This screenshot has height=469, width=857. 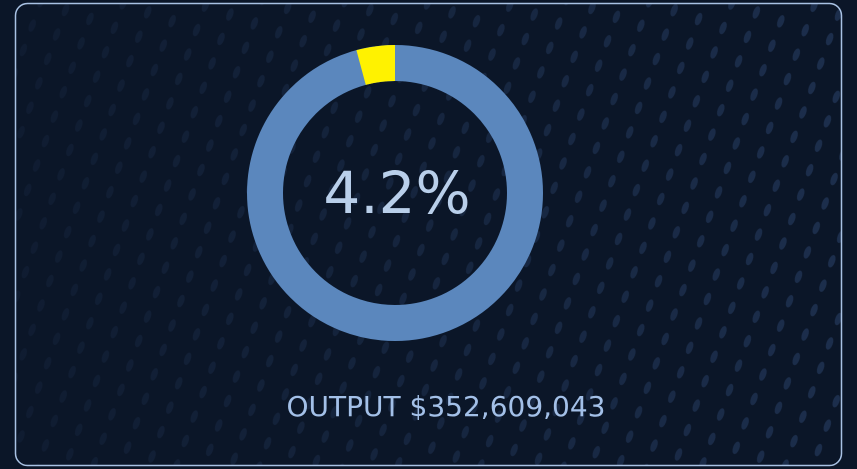 I want to click on donut-segment, so click(x=376, y=65).